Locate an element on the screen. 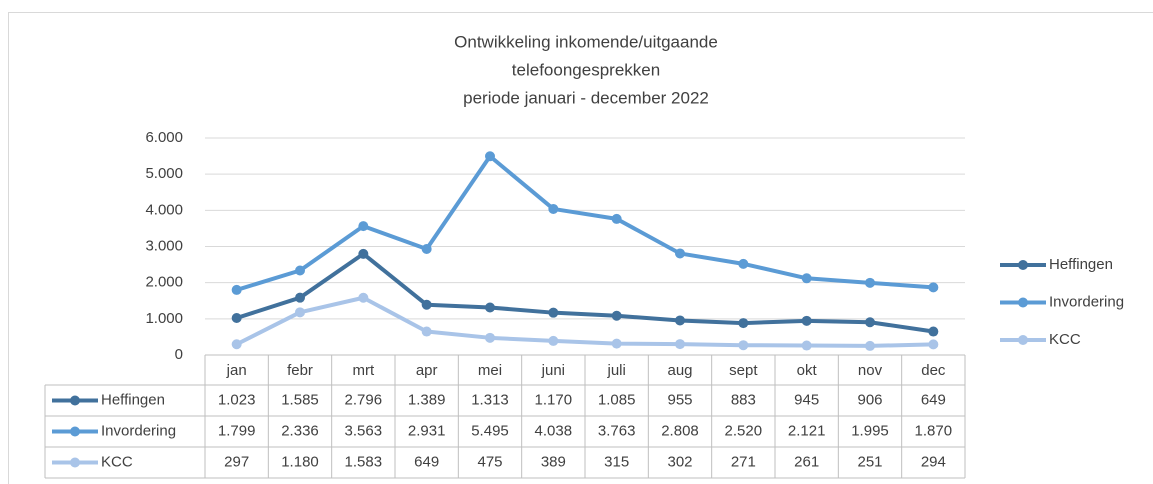 Image resolution: width=1153 pixels, height=484 pixels. table-cell: 3.763 is located at coordinates (617, 430).